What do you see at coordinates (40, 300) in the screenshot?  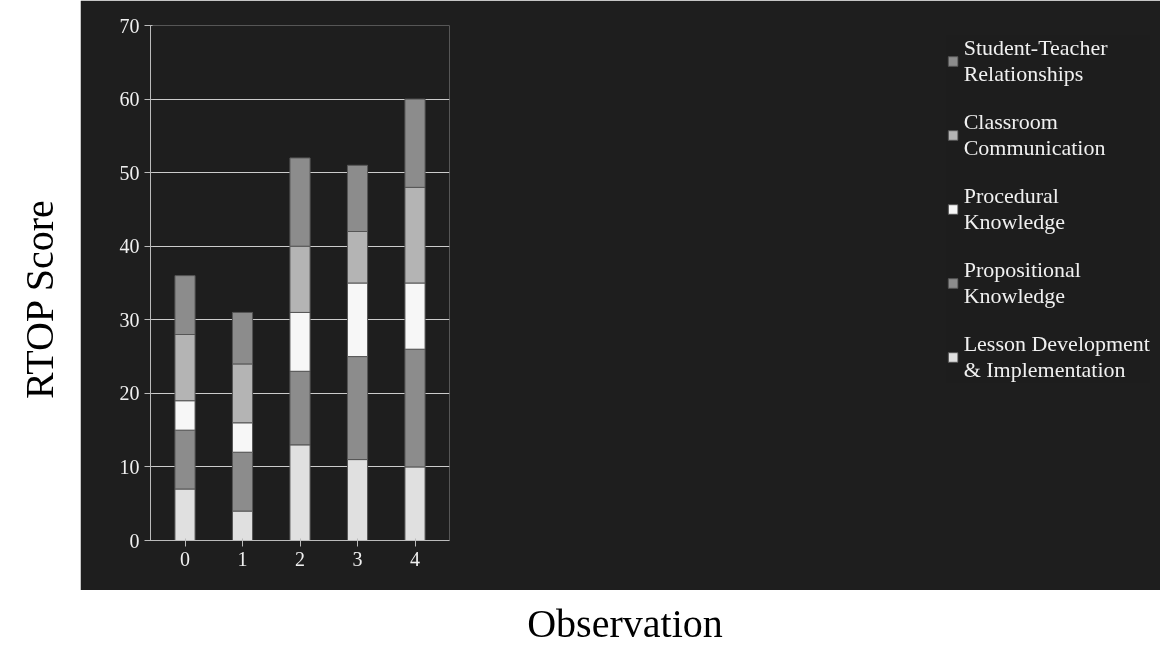 I see `y-axis-title: RTOP Score` at bounding box center [40, 300].